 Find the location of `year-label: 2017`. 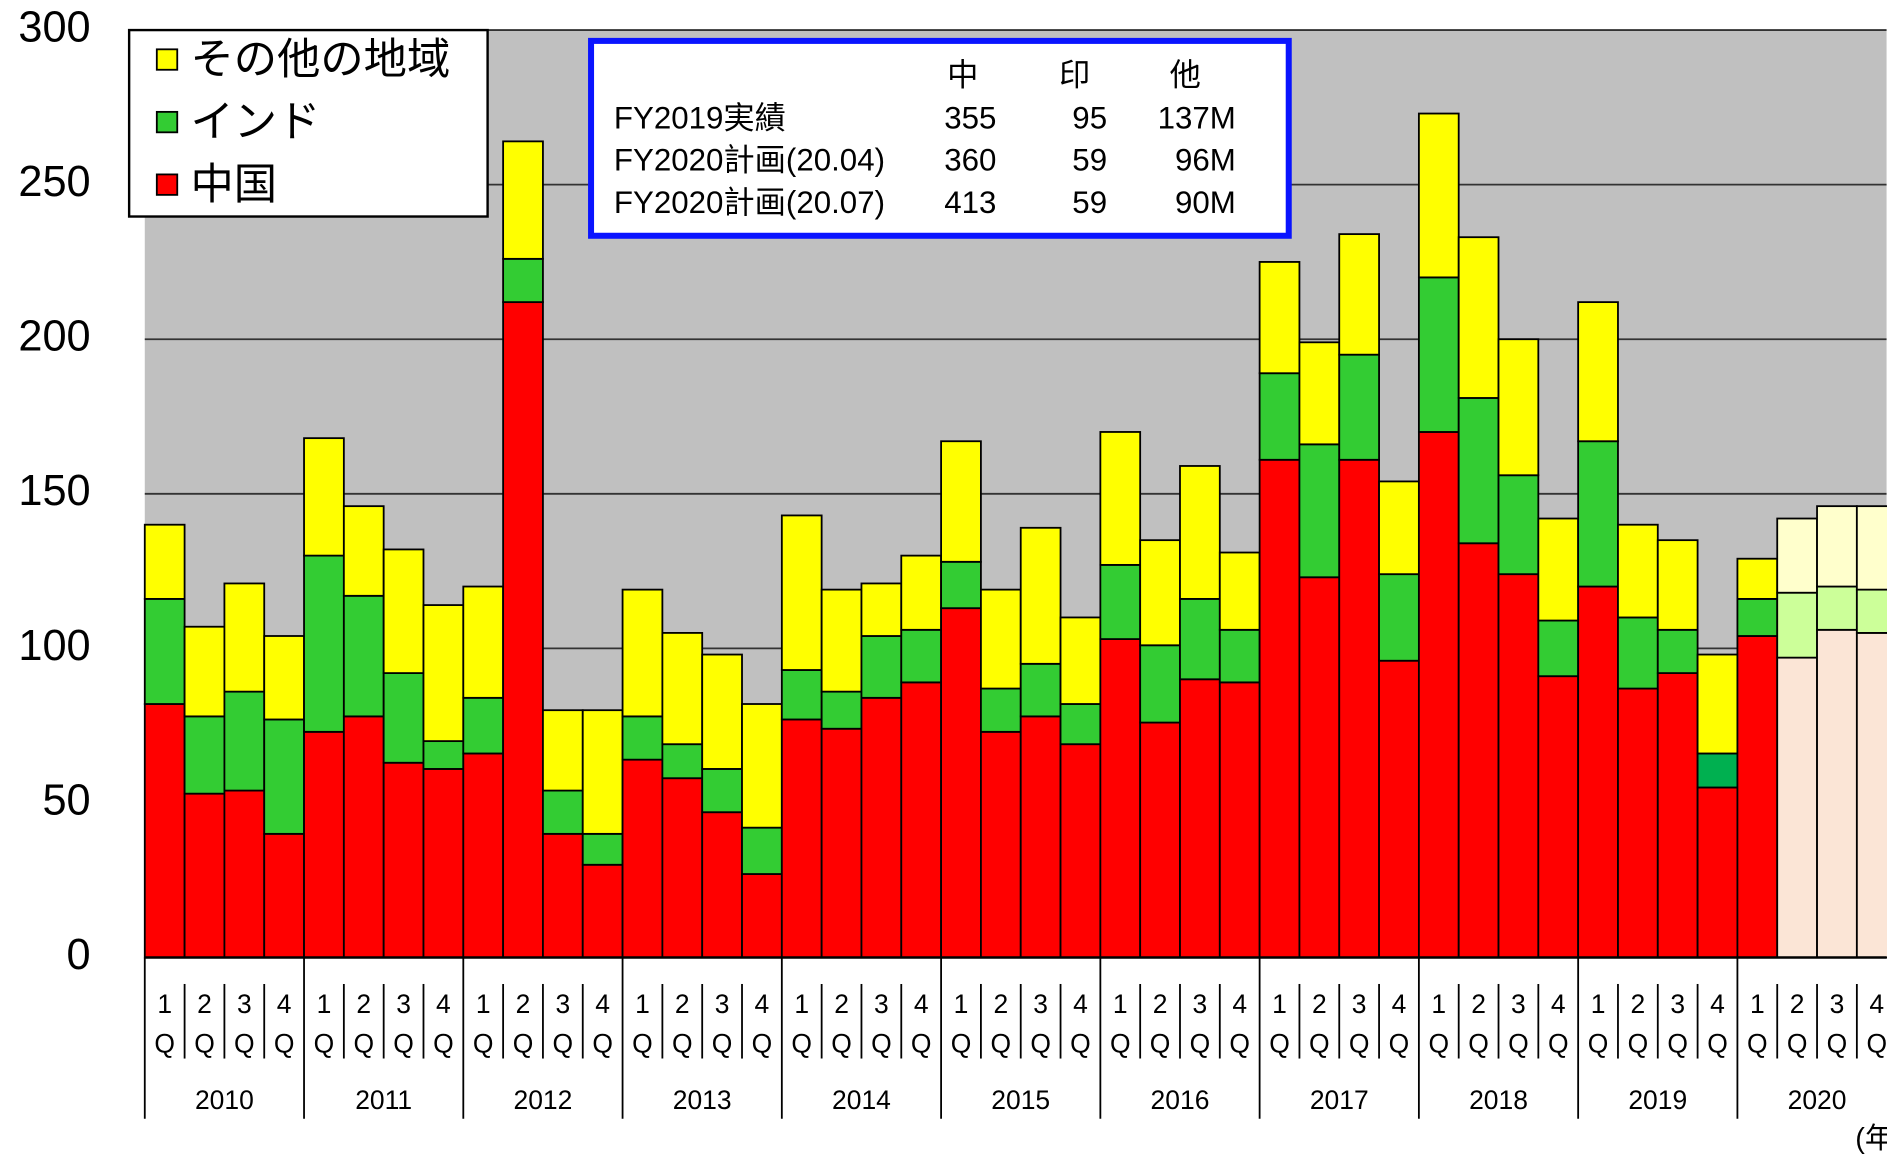

year-label: 2017 is located at coordinates (1339, 1100).